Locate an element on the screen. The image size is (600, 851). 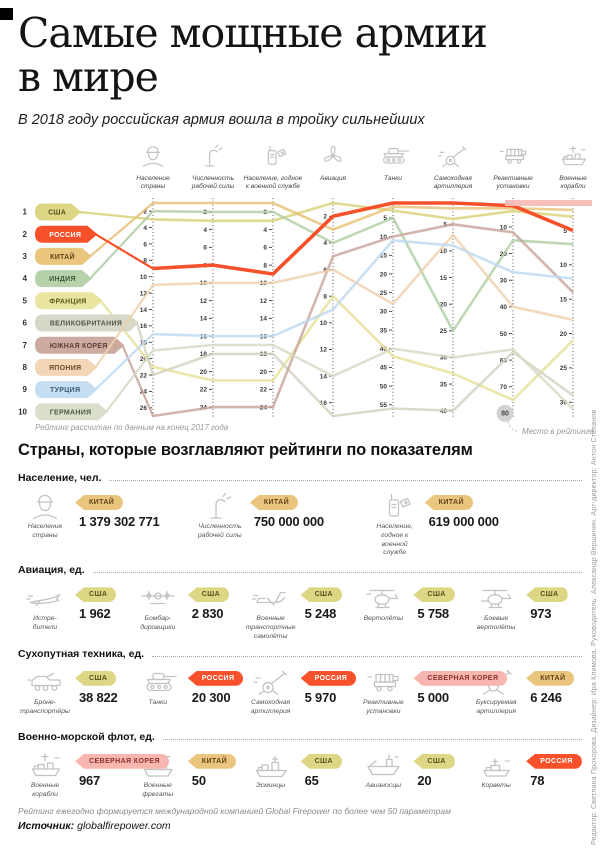
corvette-icon is located at coordinates (496, 767).